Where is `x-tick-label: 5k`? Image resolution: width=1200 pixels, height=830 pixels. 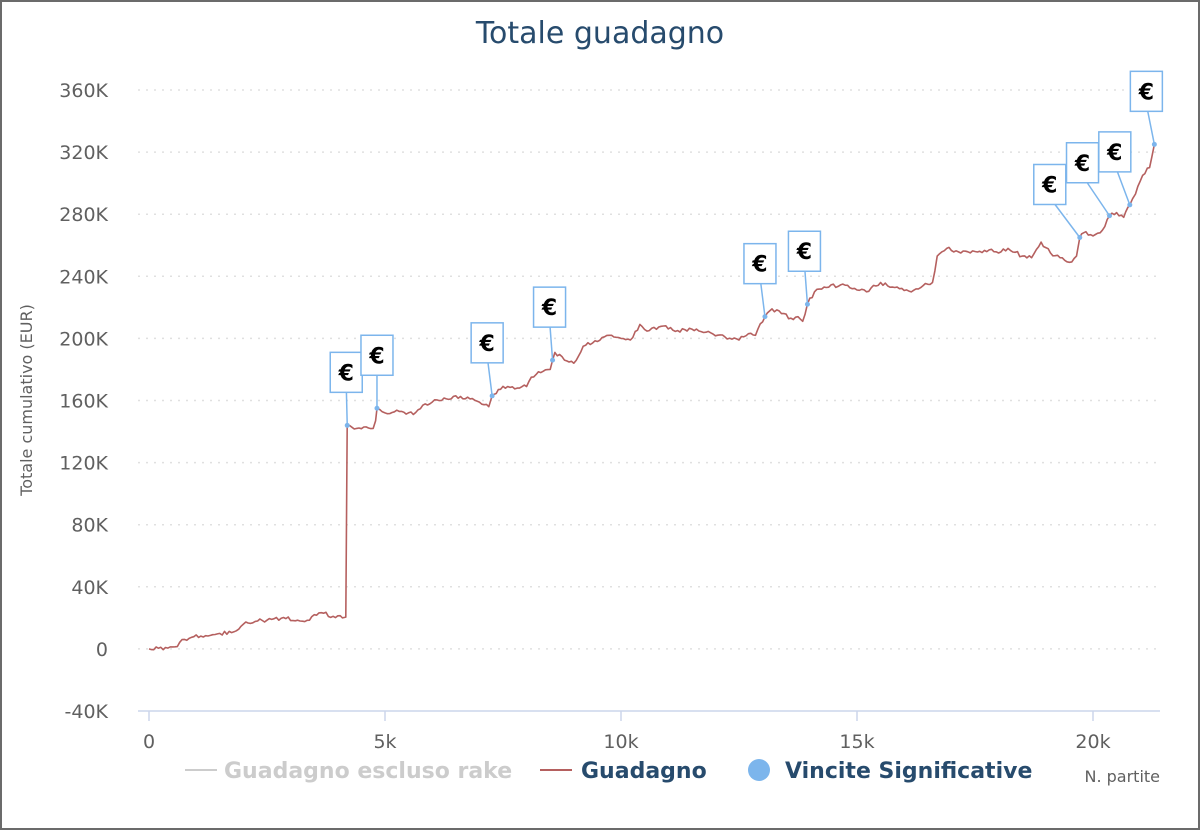 x-tick-label: 5k is located at coordinates (384, 742).